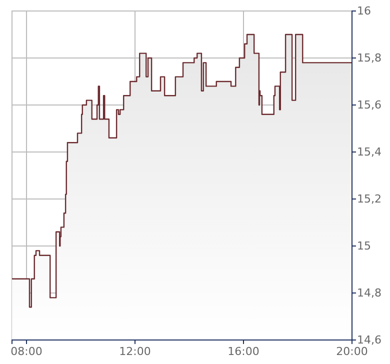 This screenshot has height=364, width=390. What do you see at coordinates (244, 351) in the screenshot?
I see `x-tick-label: 16:00` at bounding box center [244, 351].